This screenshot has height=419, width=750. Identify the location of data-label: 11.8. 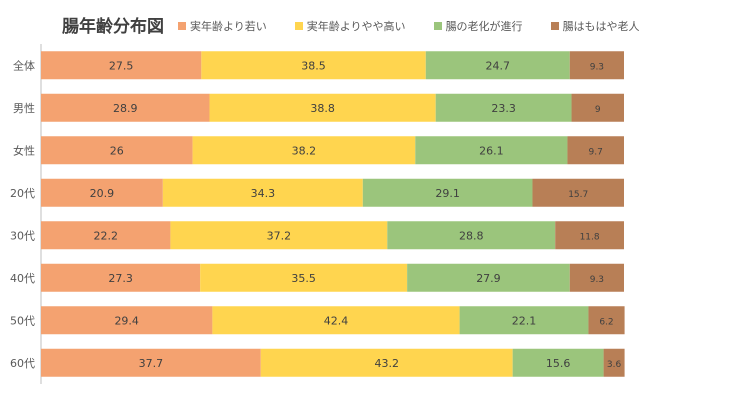
(590, 237).